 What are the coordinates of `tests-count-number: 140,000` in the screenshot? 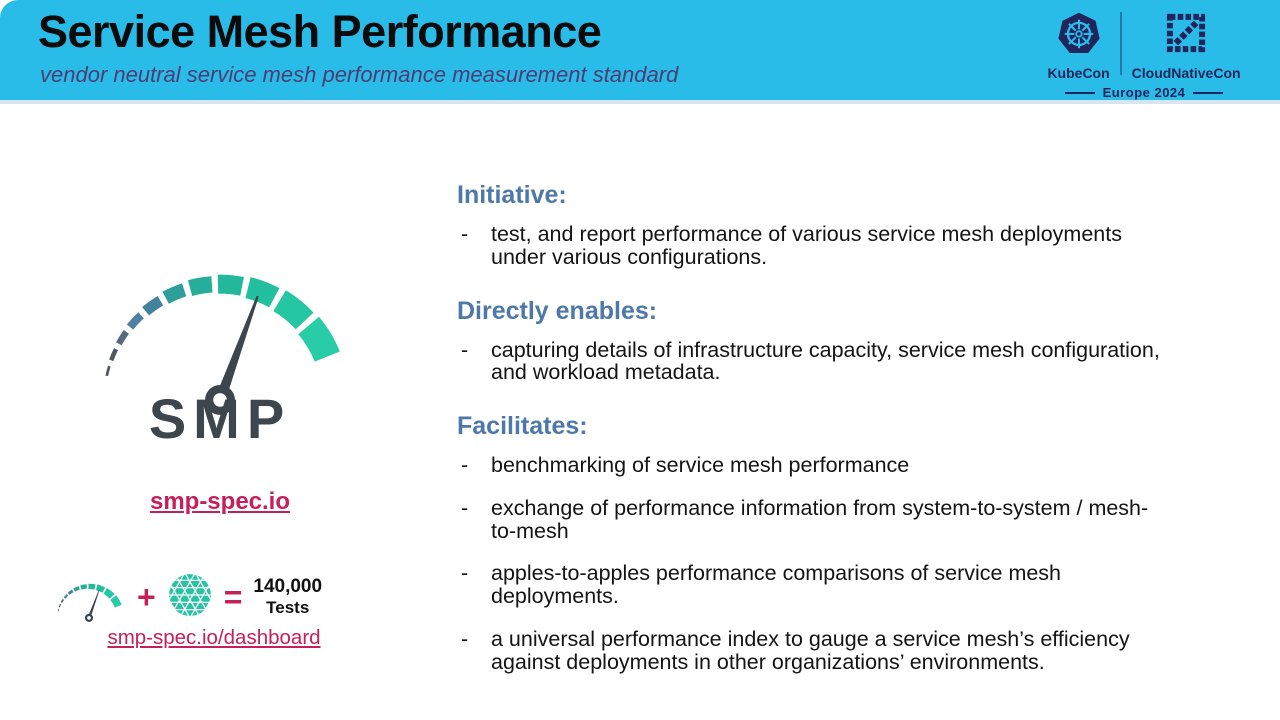 It's located at (288, 587).